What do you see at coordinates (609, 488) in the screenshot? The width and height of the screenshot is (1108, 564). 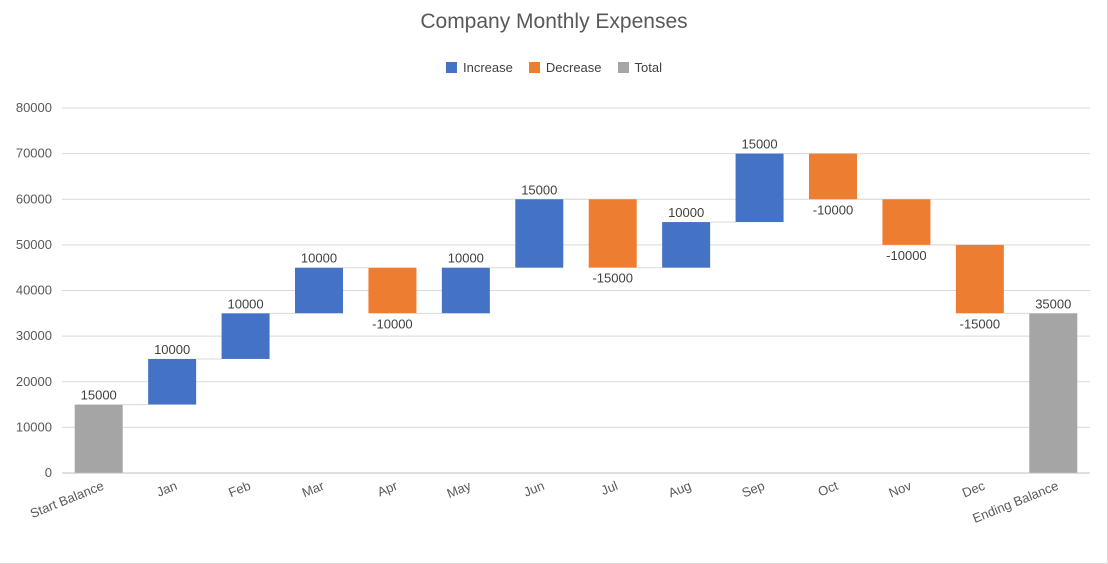 I see `x-tick-label: Jul` at bounding box center [609, 488].